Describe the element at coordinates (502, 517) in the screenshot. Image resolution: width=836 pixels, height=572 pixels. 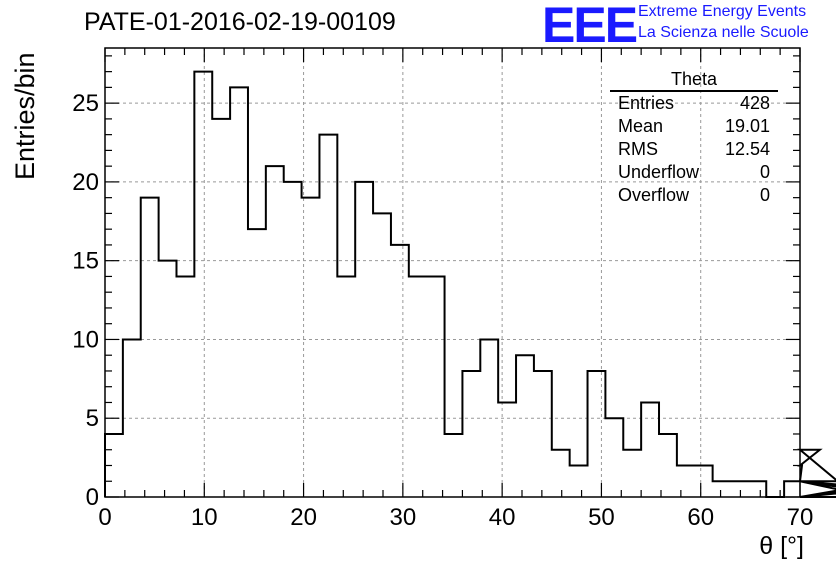
I see `x-tick-label: 40` at that location.